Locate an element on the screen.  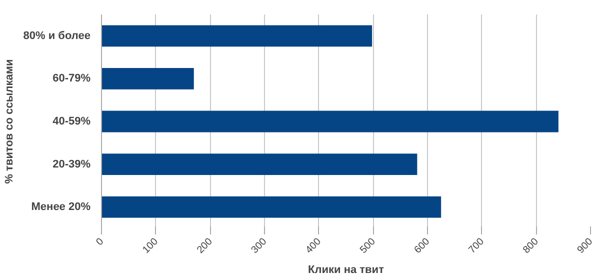
x-tick-label: 100 is located at coordinates (150, 246).